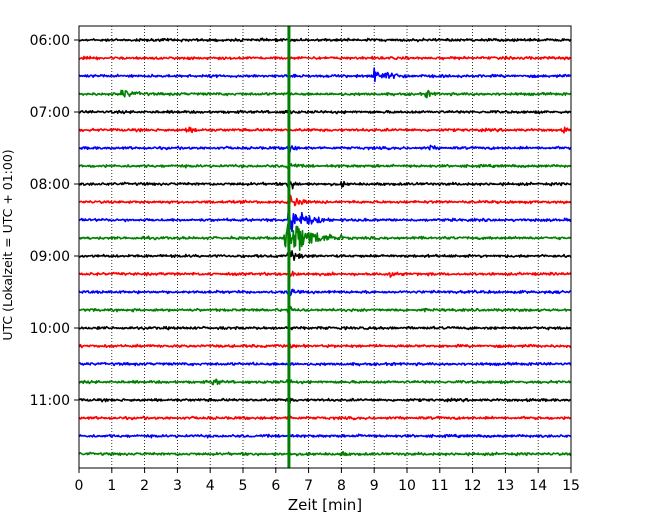 Image resolution: width=650 pixels, height=520 pixels. What do you see at coordinates (327, 481) in the screenshot?
I see `x-axis-ticks: 0 1 2 3 4 5 6 7 8 9 10 11 12 13 14 15` at bounding box center [327, 481].